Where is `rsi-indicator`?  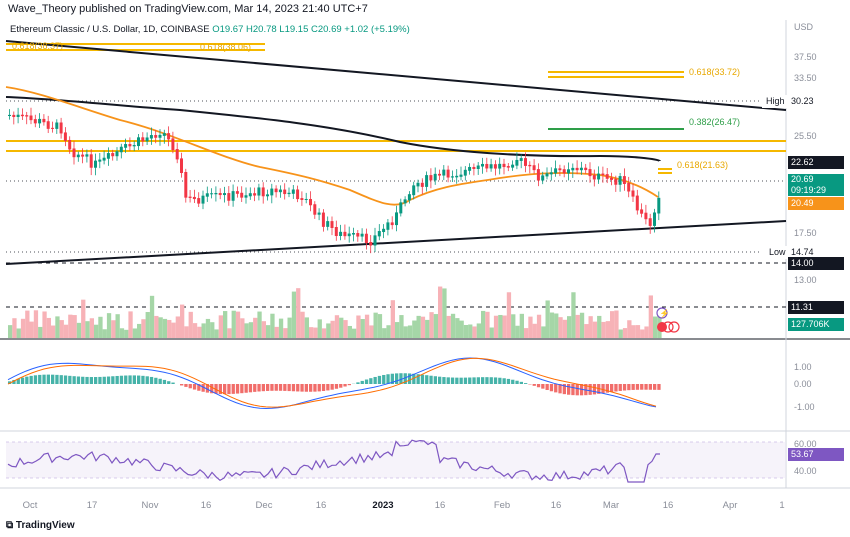 rsi-indicator is located at coordinates (396, 461).